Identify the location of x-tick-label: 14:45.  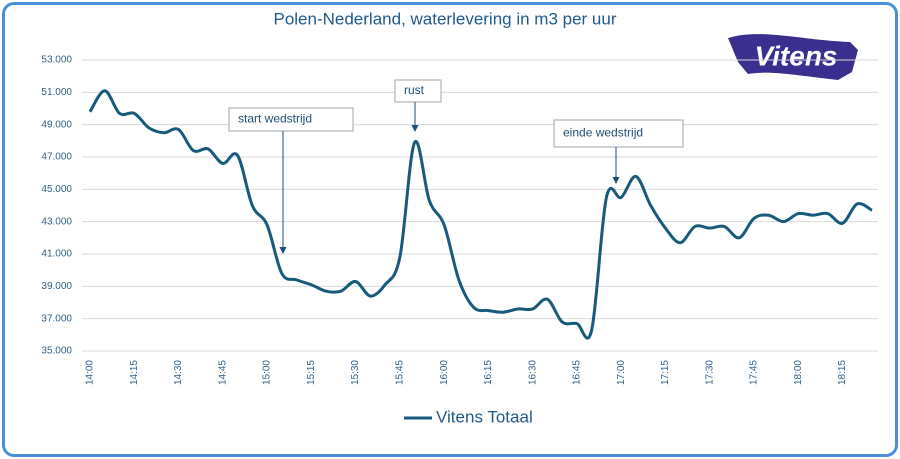
(222, 372).